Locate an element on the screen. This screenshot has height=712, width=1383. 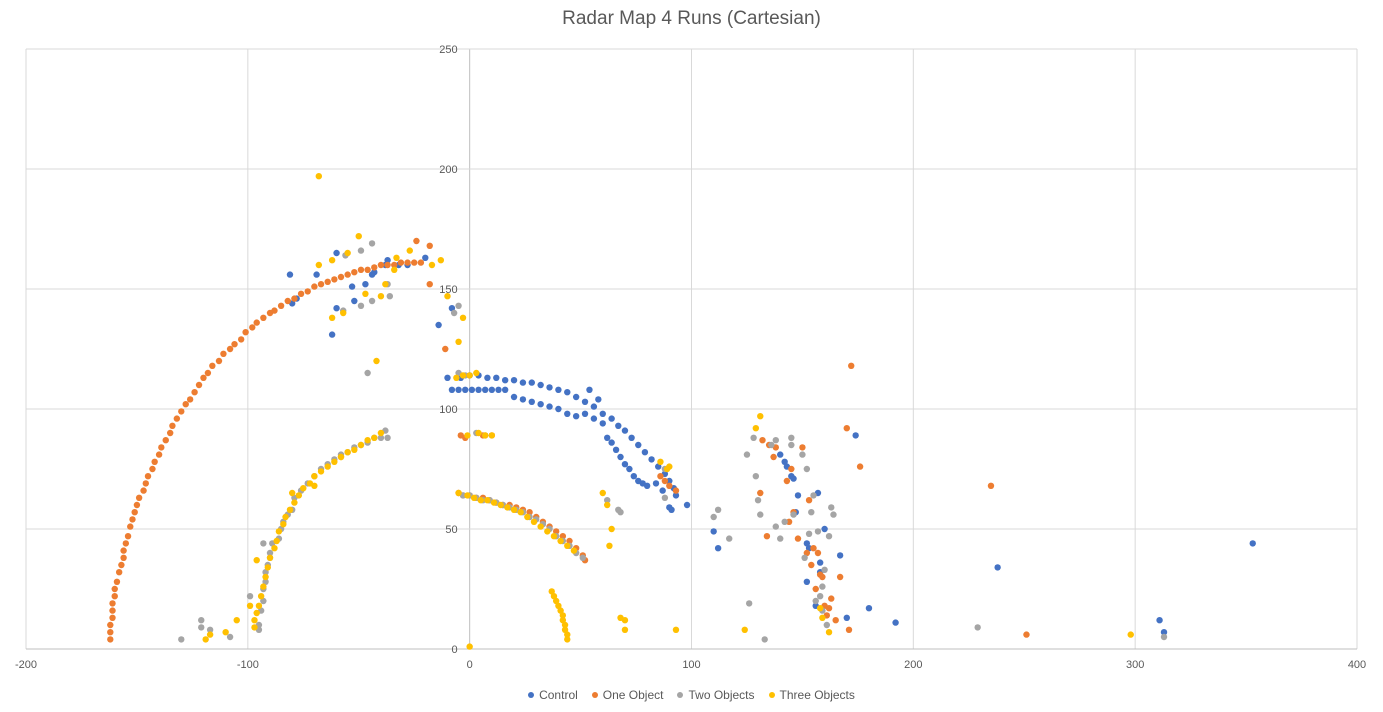
x-tick-label: -100 is located at coordinates (248, 665).